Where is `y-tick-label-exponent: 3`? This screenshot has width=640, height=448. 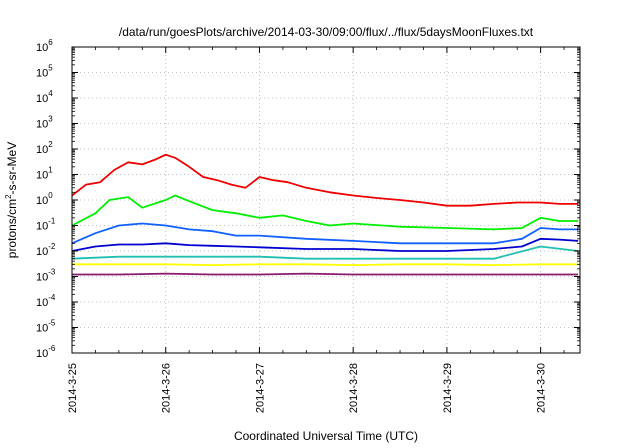 y-tick-label-exponent: 3 is located at coordinates (50, 119).